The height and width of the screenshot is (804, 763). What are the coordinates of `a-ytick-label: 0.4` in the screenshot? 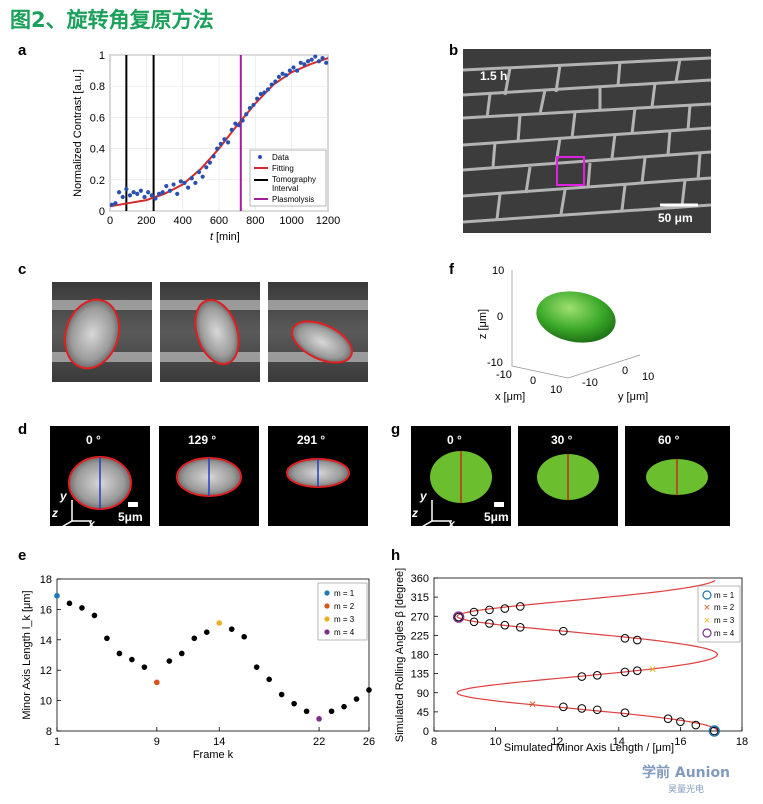 It's located at (97, 150).